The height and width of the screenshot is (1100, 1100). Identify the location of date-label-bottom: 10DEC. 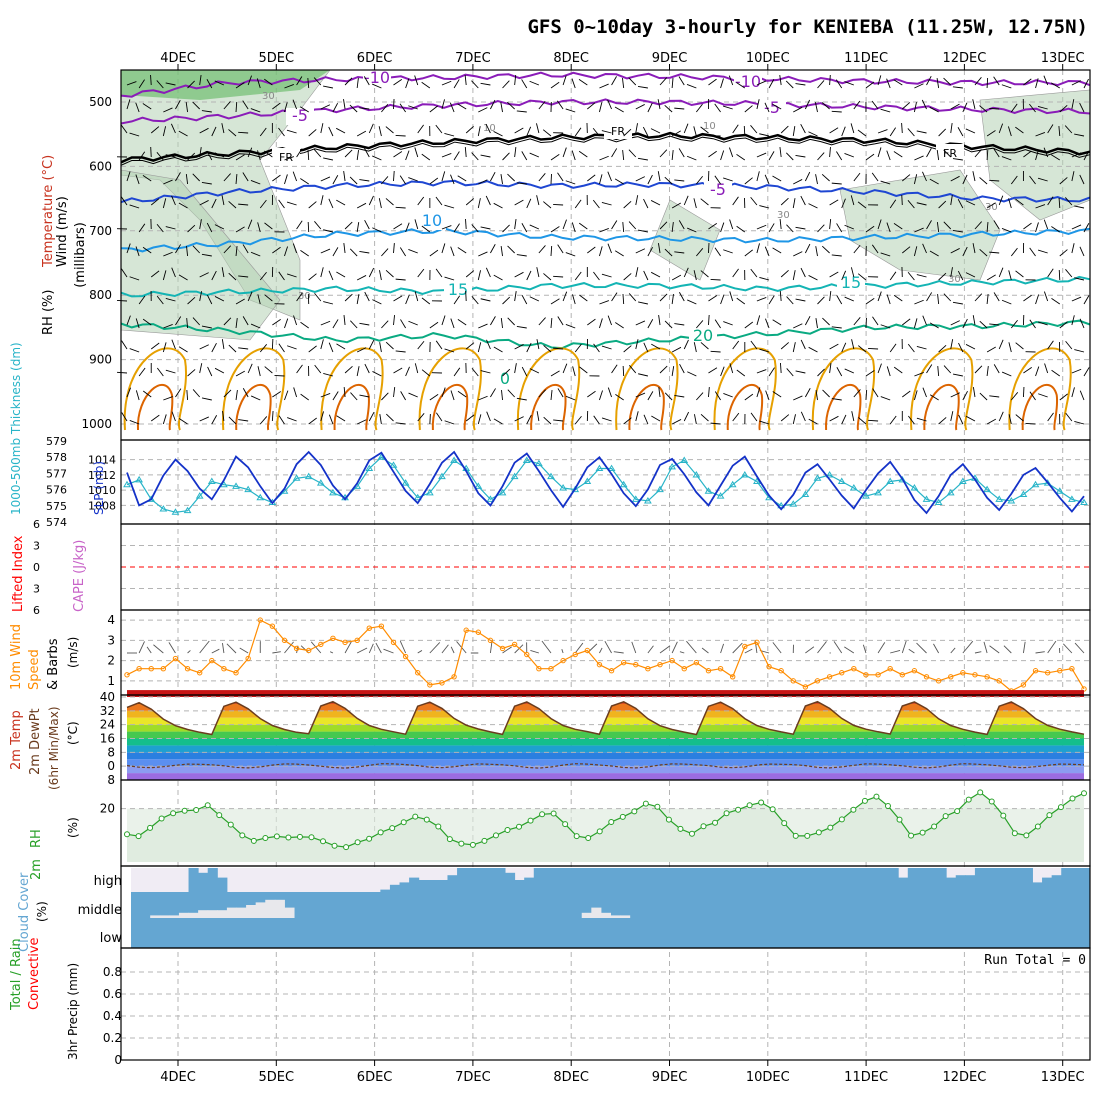
(768, 1077).